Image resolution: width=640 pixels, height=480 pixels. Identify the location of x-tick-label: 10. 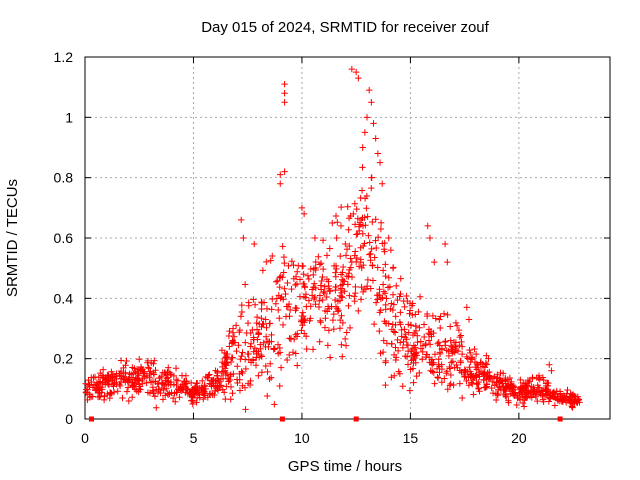
(302, 438).